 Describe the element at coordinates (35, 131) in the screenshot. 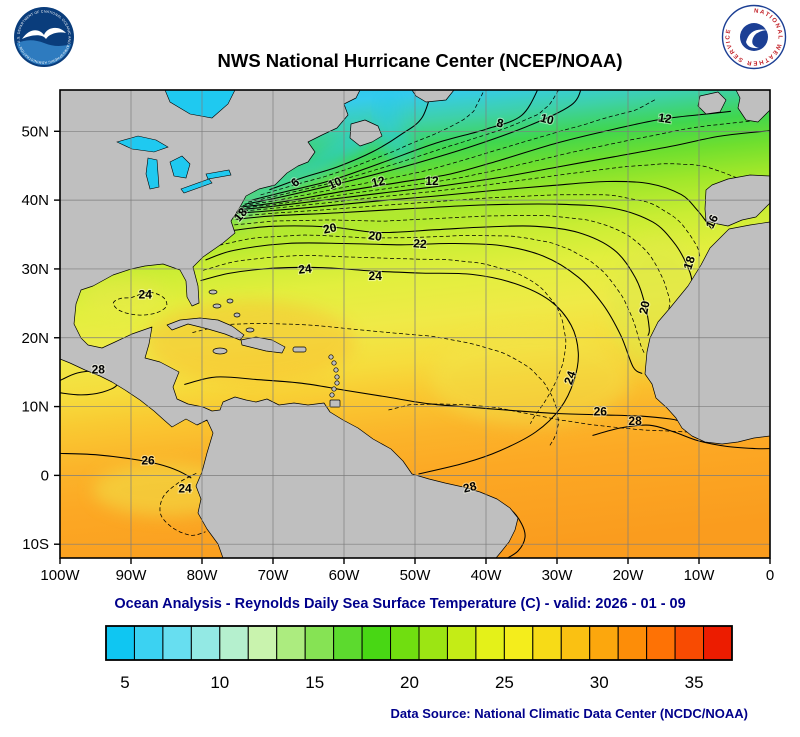

I see `y-axis-tick-label: 50N` at that location.